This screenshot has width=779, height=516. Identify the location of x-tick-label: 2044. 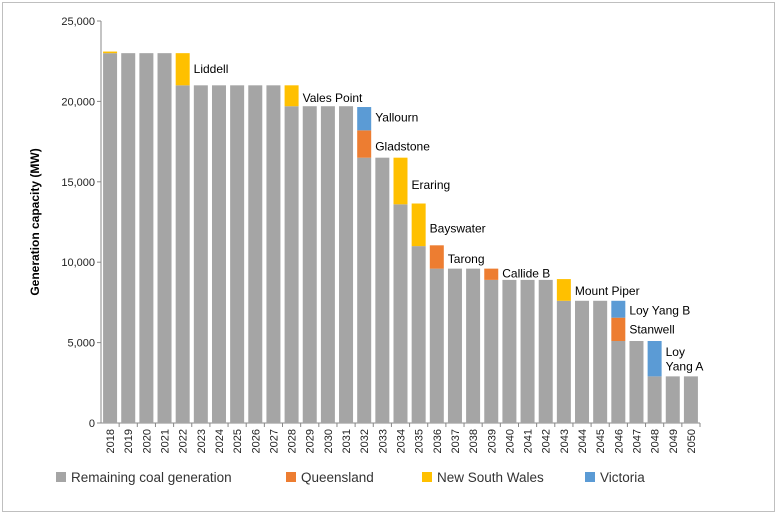
(583, 441).